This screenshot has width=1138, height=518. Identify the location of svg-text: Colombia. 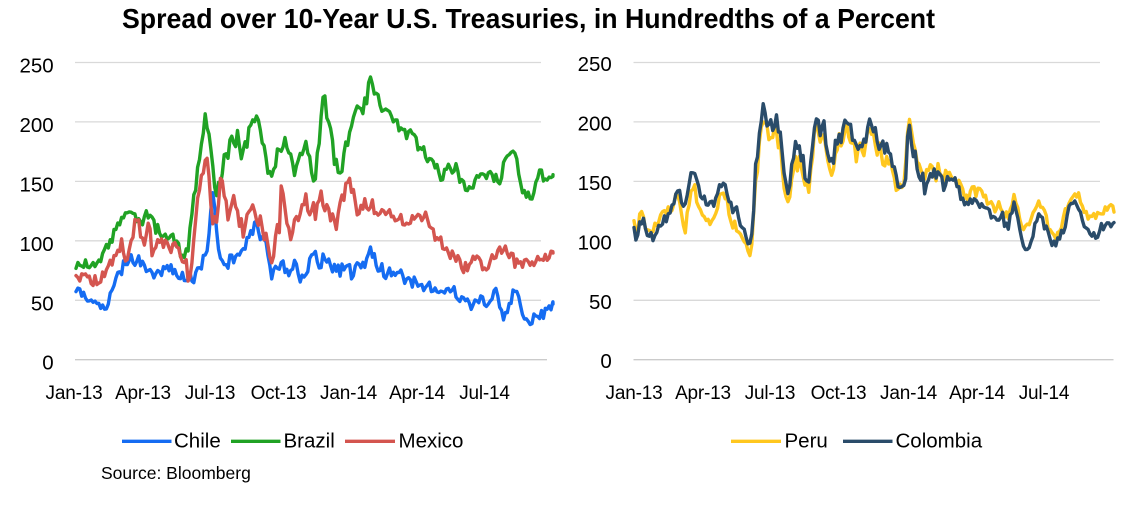
(939, 441).